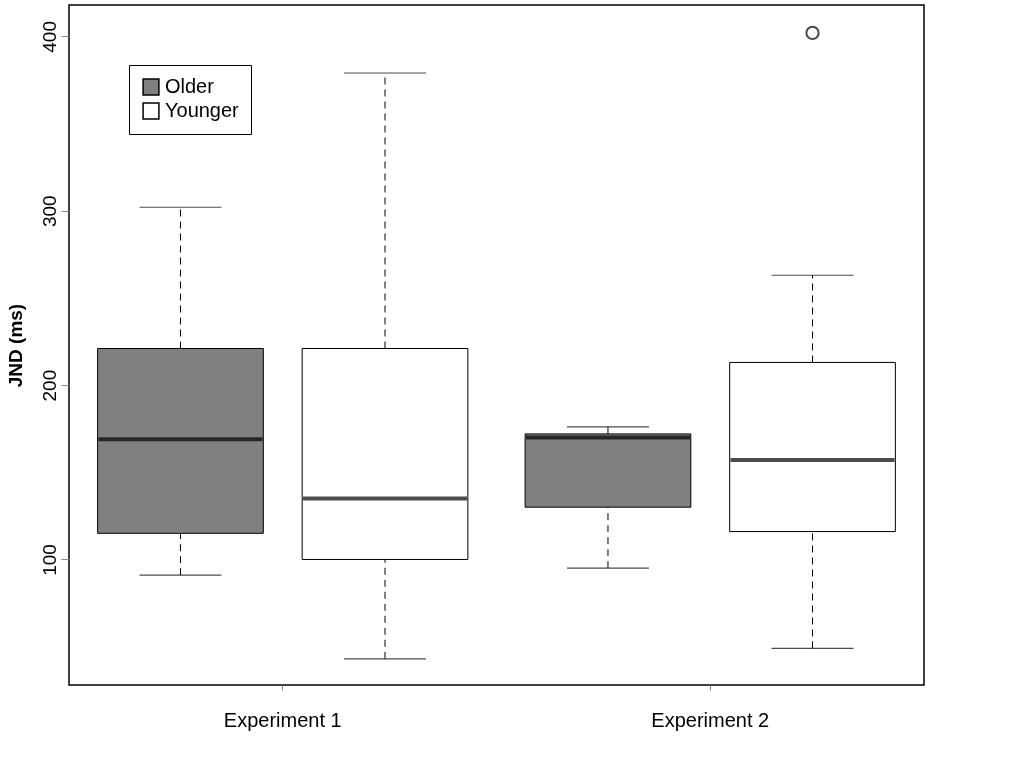 The image size is (1010, 763). What do you see at coordinates (49, 560) in the screenshot?
I see `y-tick-label: 100` at bounding box center [49, 560].